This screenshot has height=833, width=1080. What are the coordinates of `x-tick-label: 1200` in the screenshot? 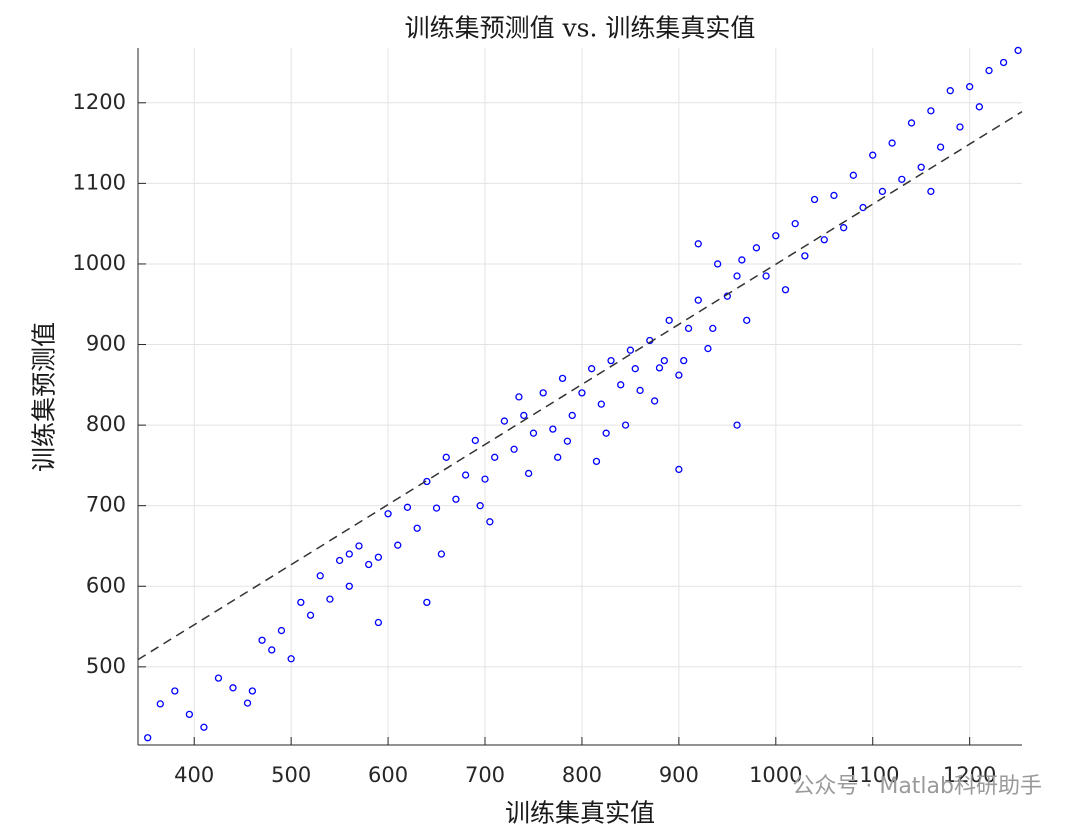 It's located at (969, 775).